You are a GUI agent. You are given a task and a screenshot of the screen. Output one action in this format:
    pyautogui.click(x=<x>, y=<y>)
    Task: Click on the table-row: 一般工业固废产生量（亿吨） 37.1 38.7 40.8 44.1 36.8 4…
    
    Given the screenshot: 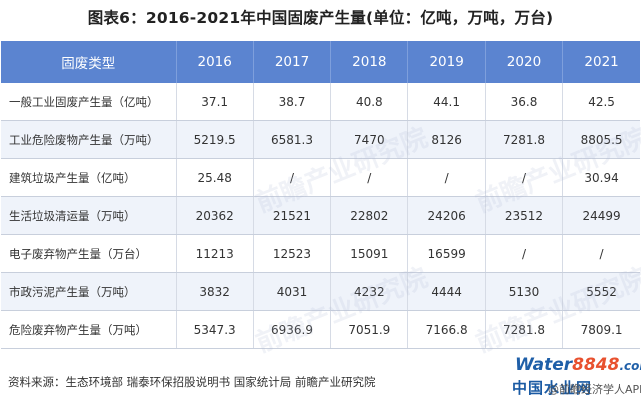 What is the action you would take?
    pyautogui.click(x=320, y=102)
    